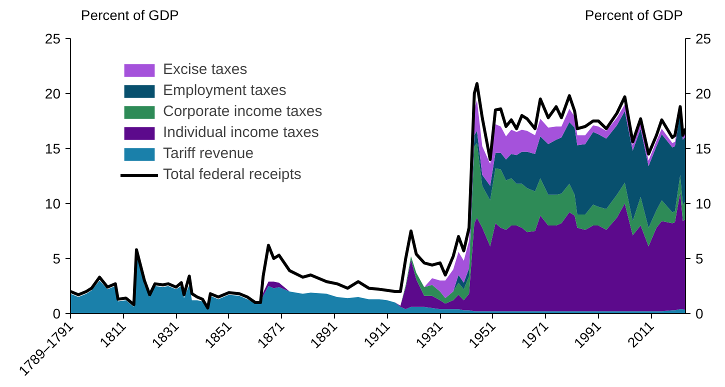 This screenshot has width=725, height=387. What do you see at coordinates (52, 38) in the screenshot?
I see `y-tick-label: 25` at bounding box center [52, 38].